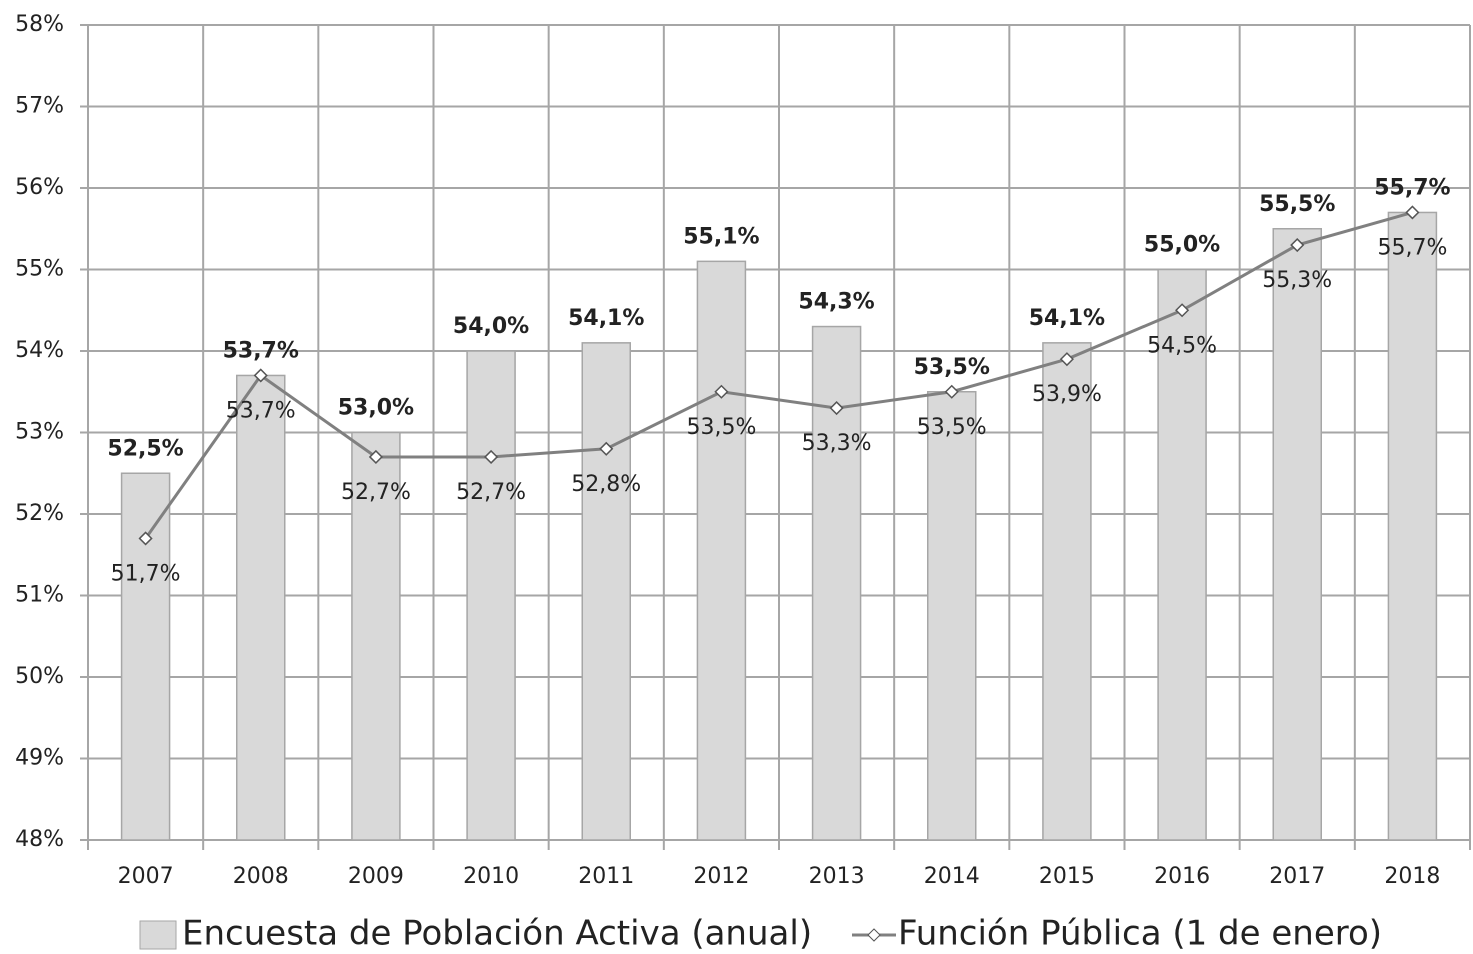  Describe the element at coordinates (497, 934) in the screenshot. I see `legend-label: Encuesta de Población Activa (anual)` at that location.